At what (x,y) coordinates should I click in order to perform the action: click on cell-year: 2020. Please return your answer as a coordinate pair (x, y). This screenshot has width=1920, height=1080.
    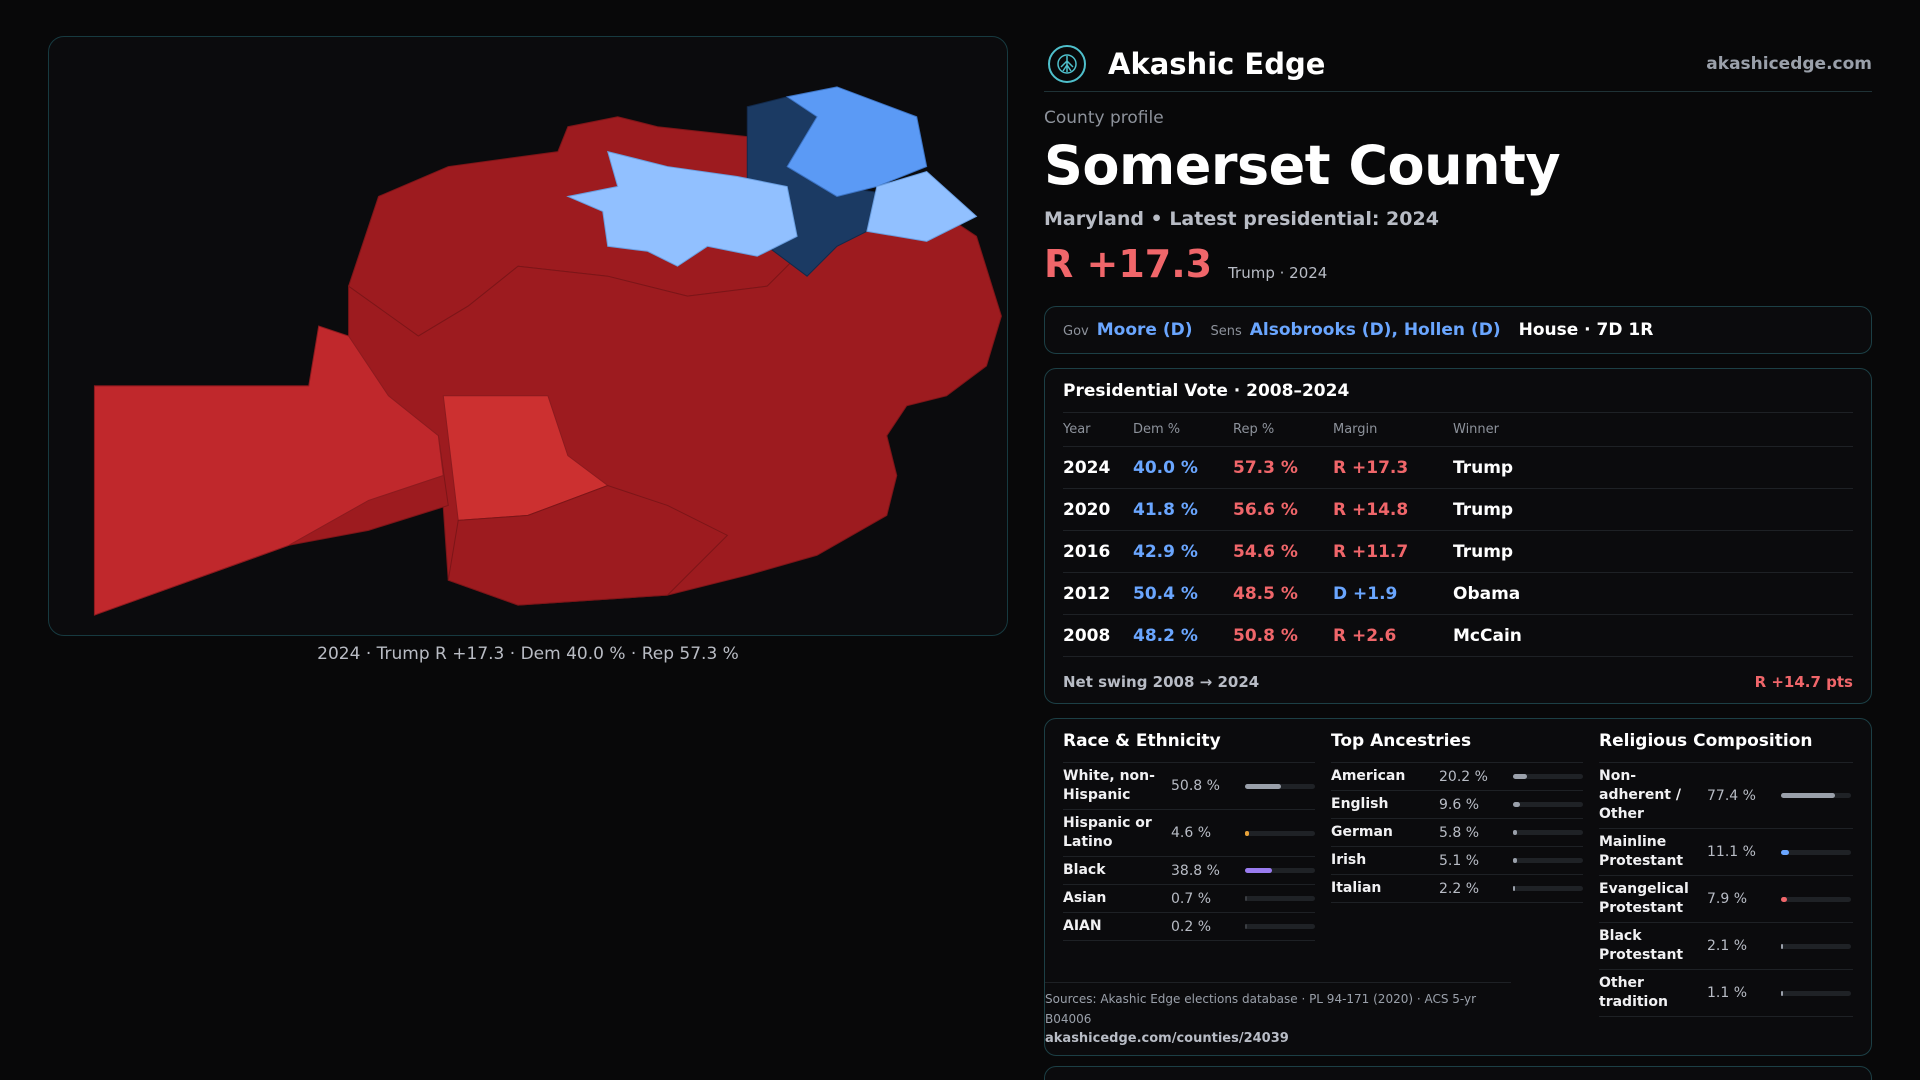
    Looking at the image, I should click on (1087, 509).